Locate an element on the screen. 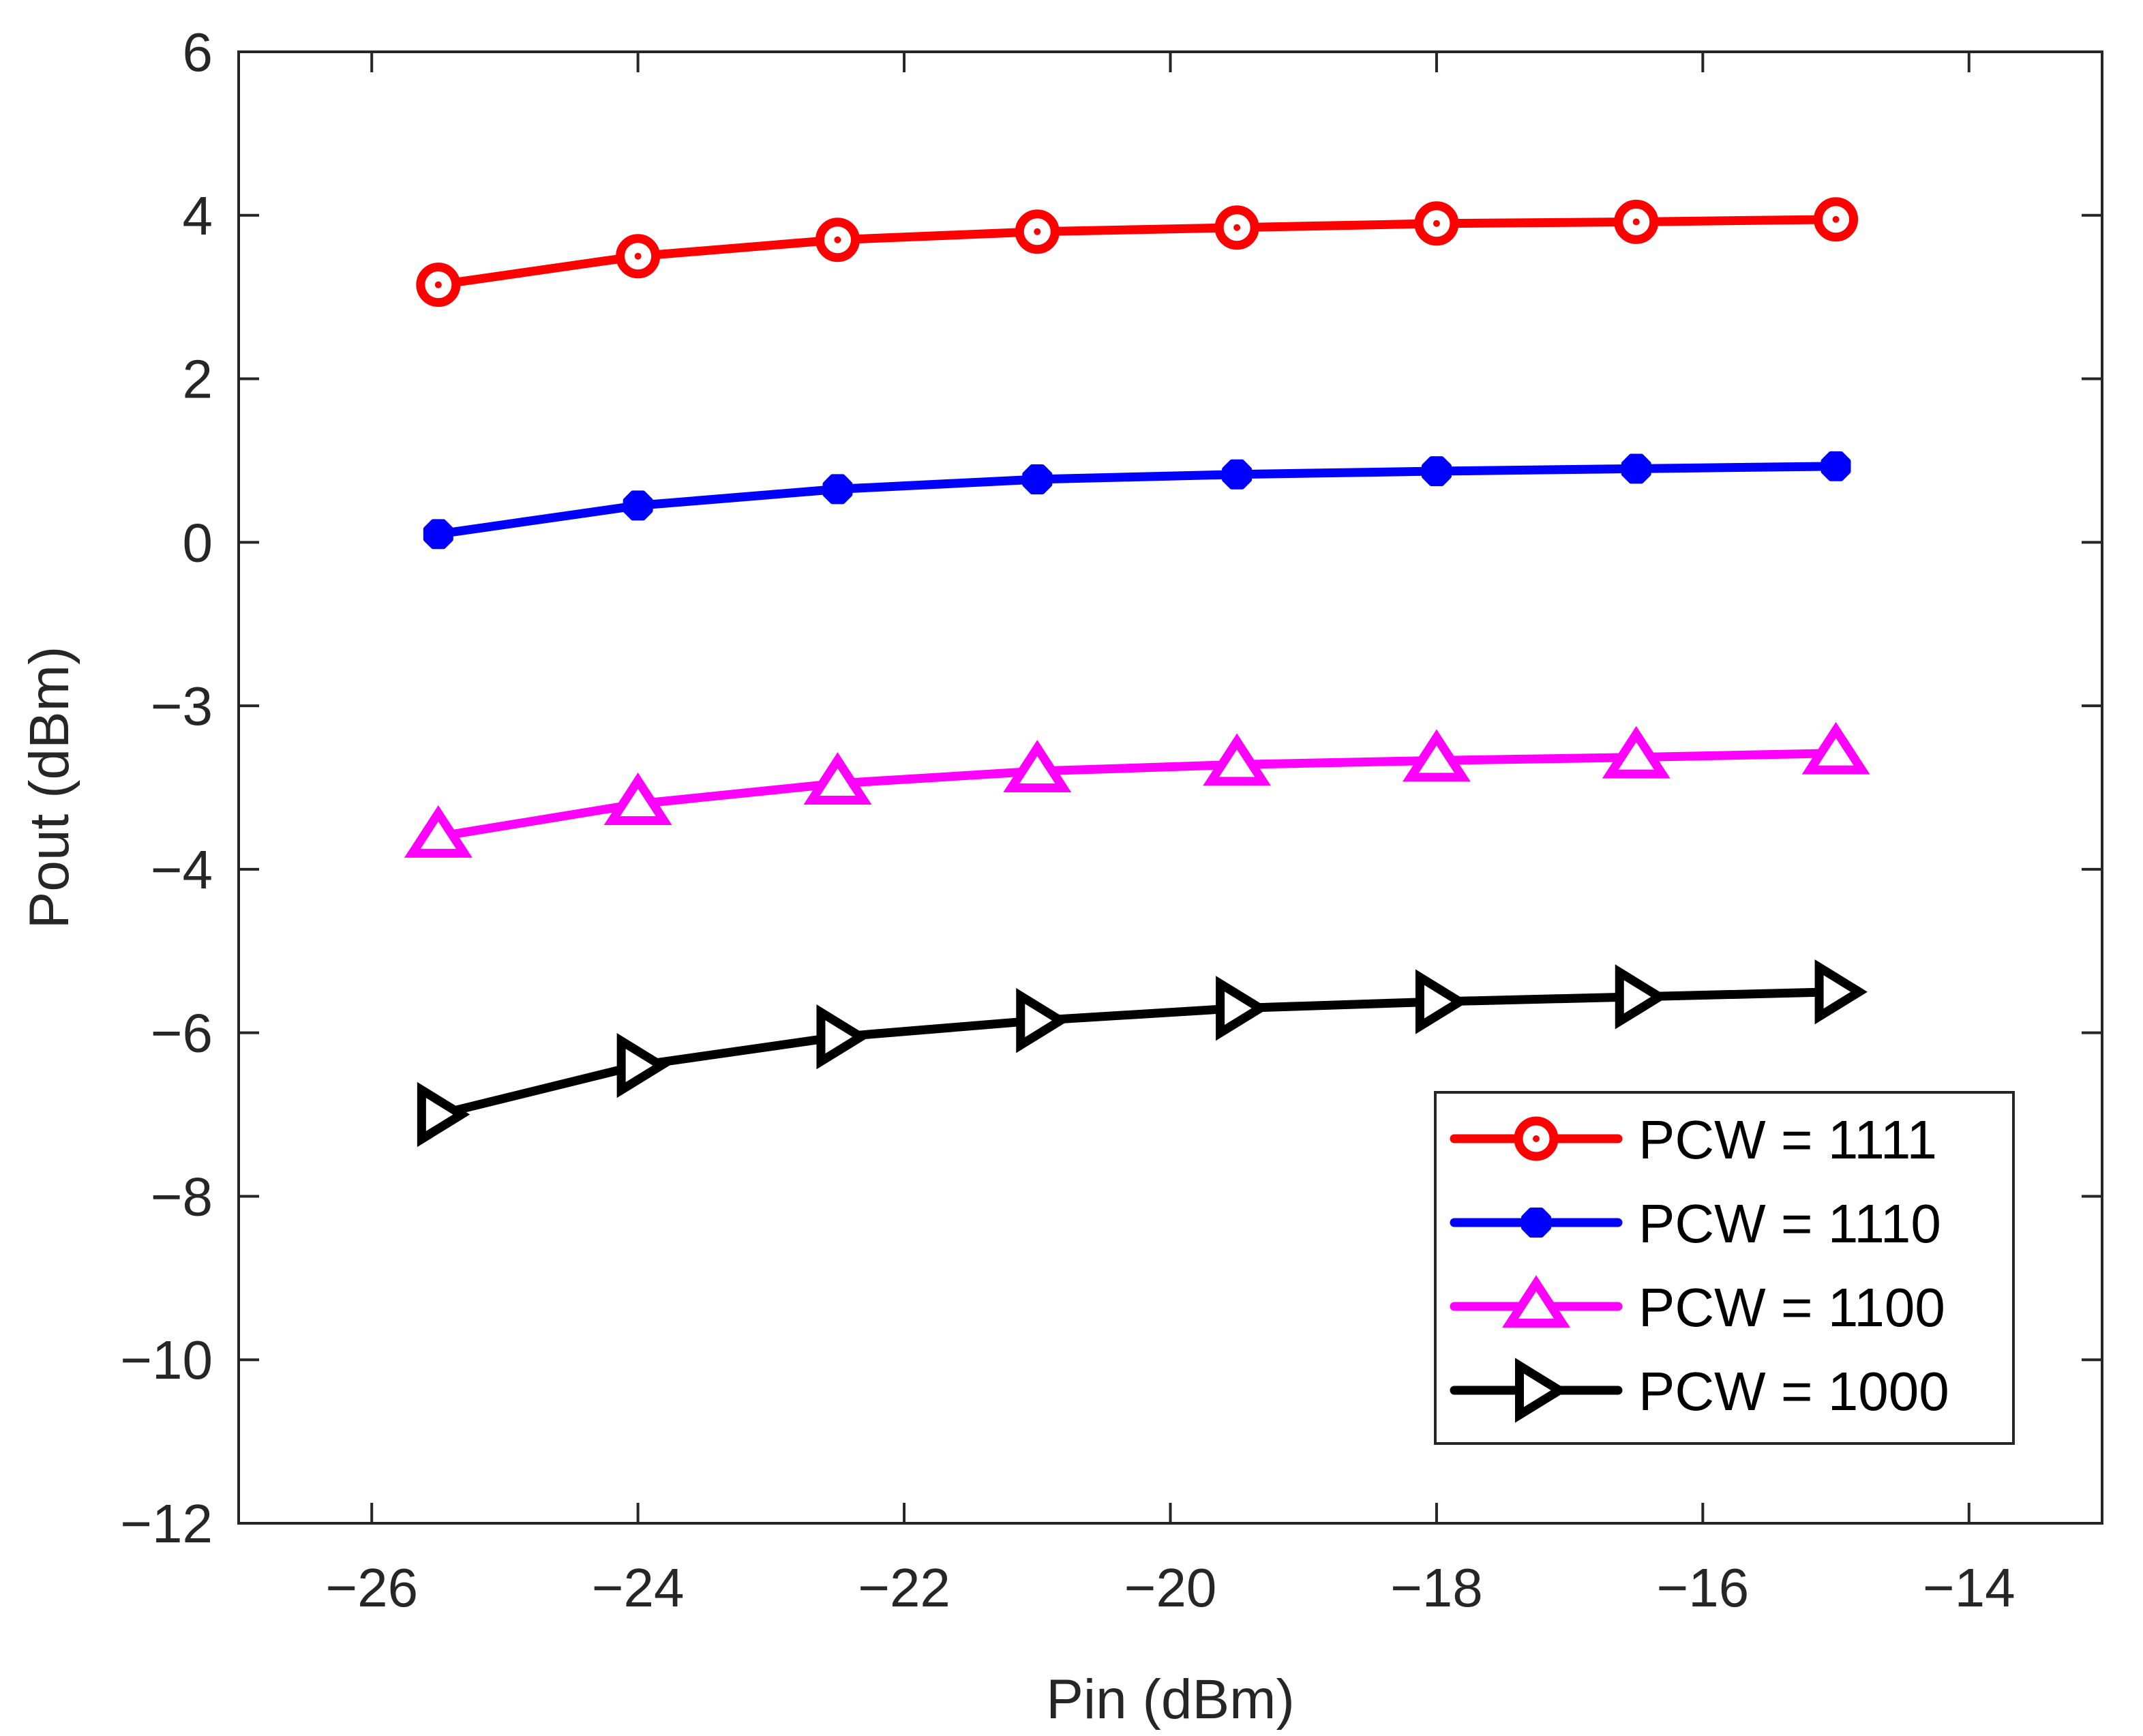  y-tick-label: −4 is located at coordinates (182, 870).